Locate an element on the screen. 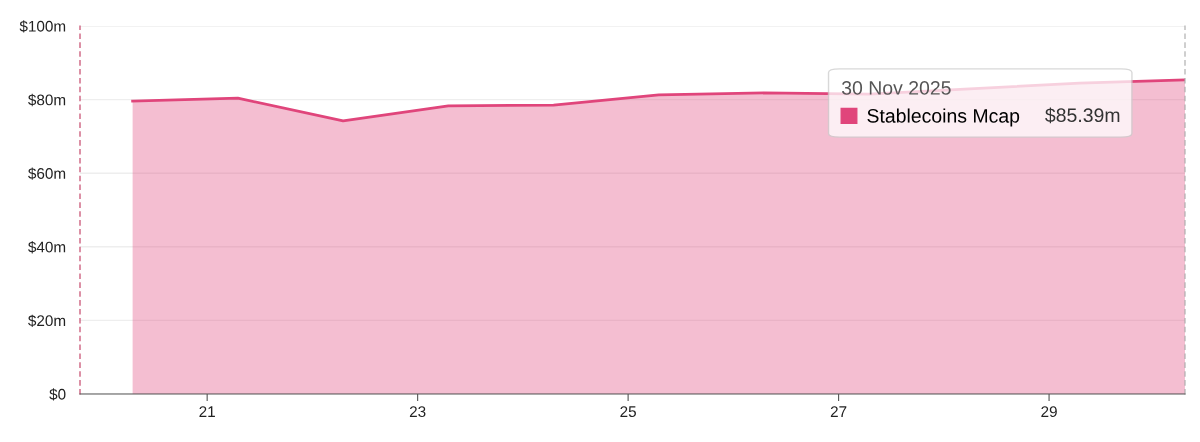 The image size is (1200, 442). annotation: $85.39m is located at coordinates (1082, 115).